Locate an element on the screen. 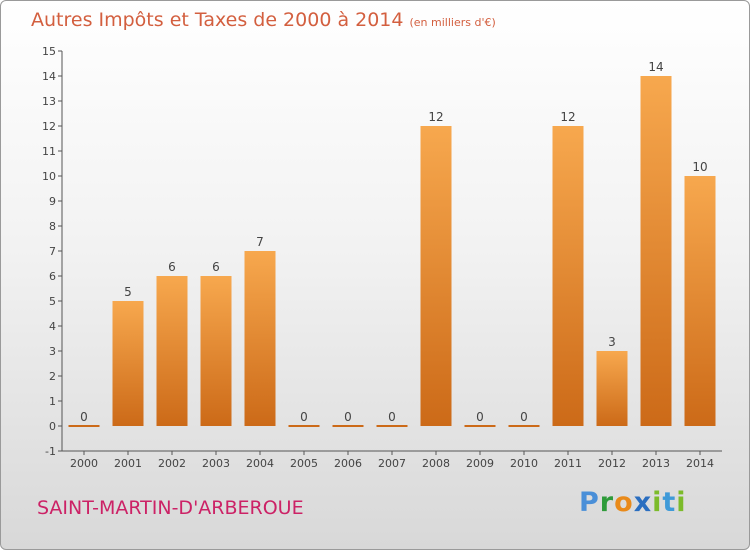 The height and width of the screenshot is (550, 750). y-tick-label: 11 is located at coordinates (49, 151).